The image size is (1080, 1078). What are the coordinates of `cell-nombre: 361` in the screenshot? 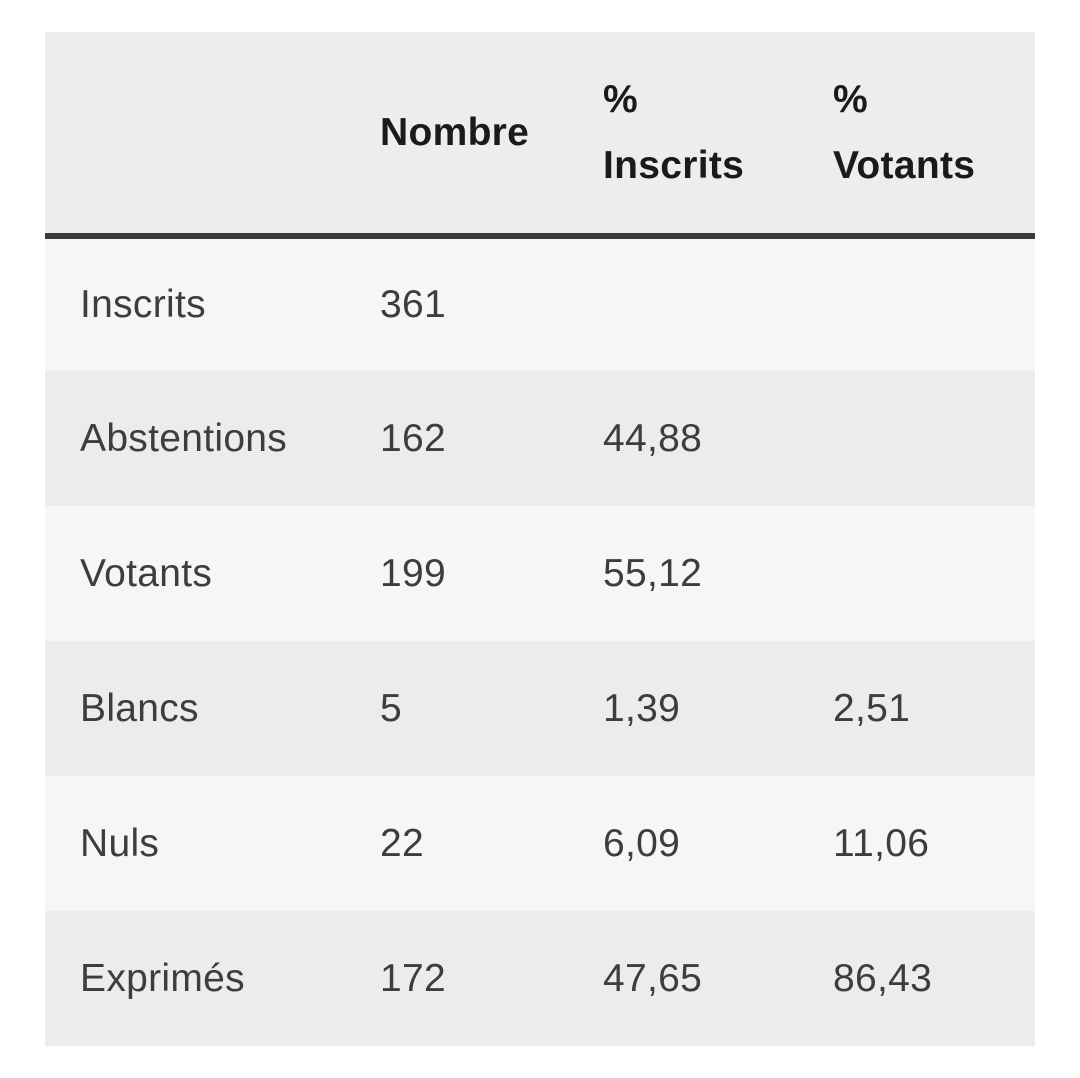 It's located at (491, 303).